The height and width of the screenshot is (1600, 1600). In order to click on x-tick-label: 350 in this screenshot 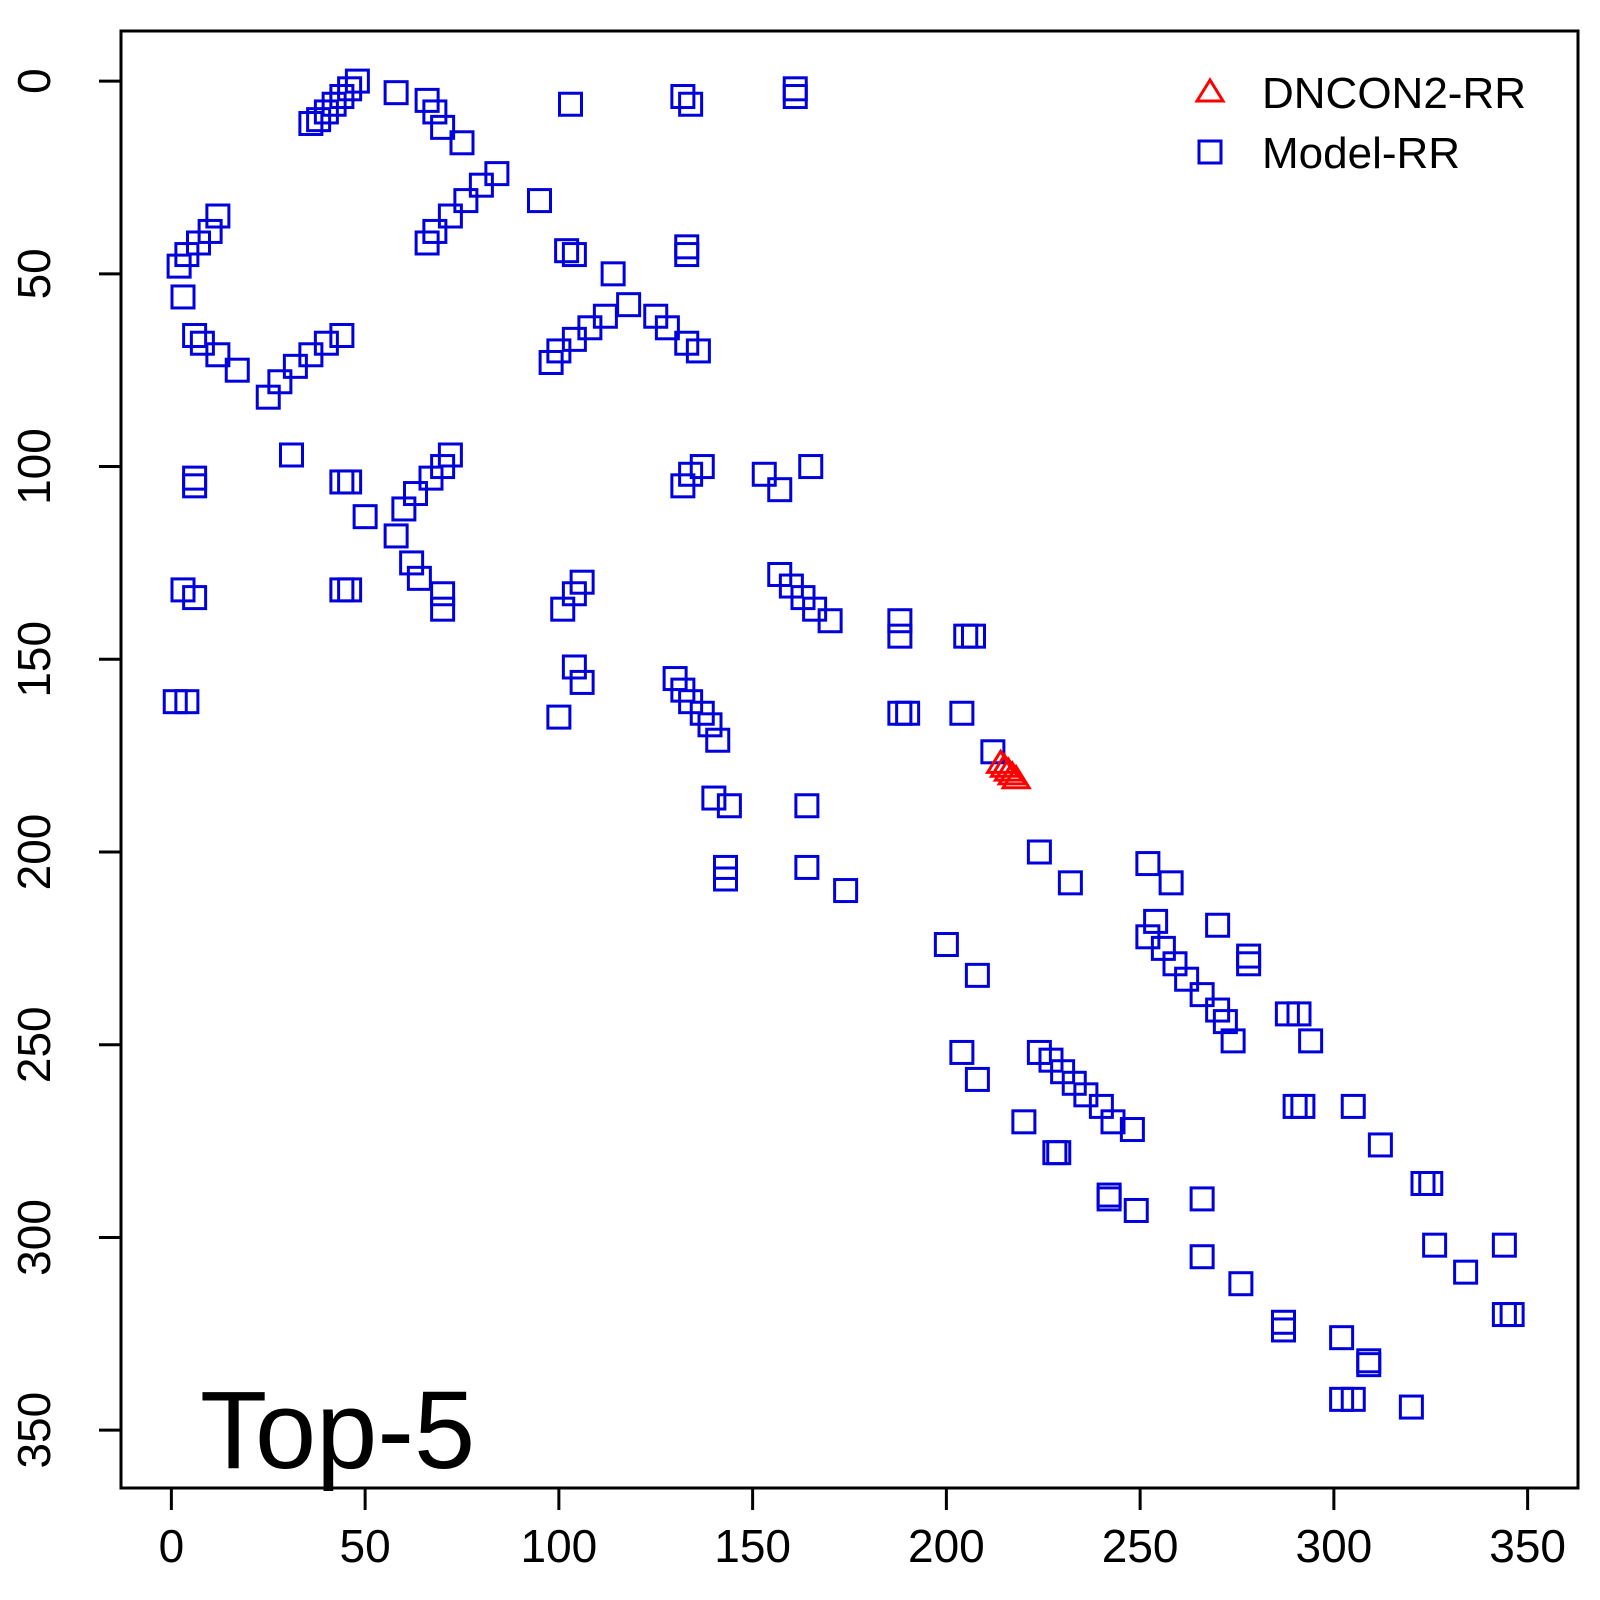, I will do `click(1527, 1546)`.